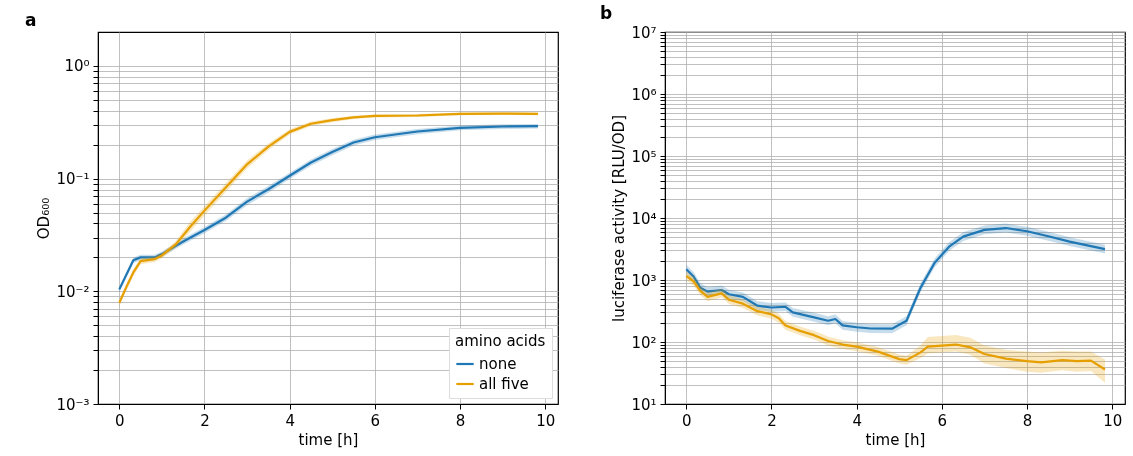 This screenshot has width=1133, height=456. Describe the element at coordinates (644, 342) in the screenshot. I see `y-tick-label: 10²` at that location.